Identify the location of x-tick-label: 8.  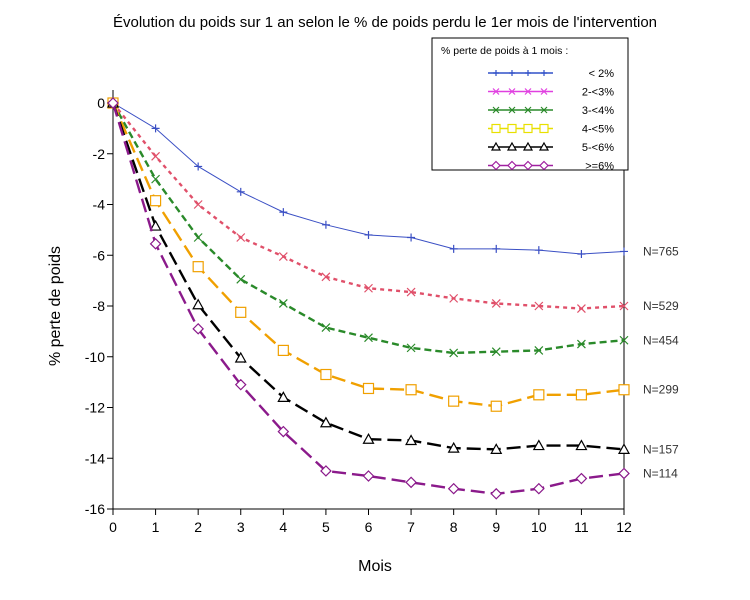
(454, 527).